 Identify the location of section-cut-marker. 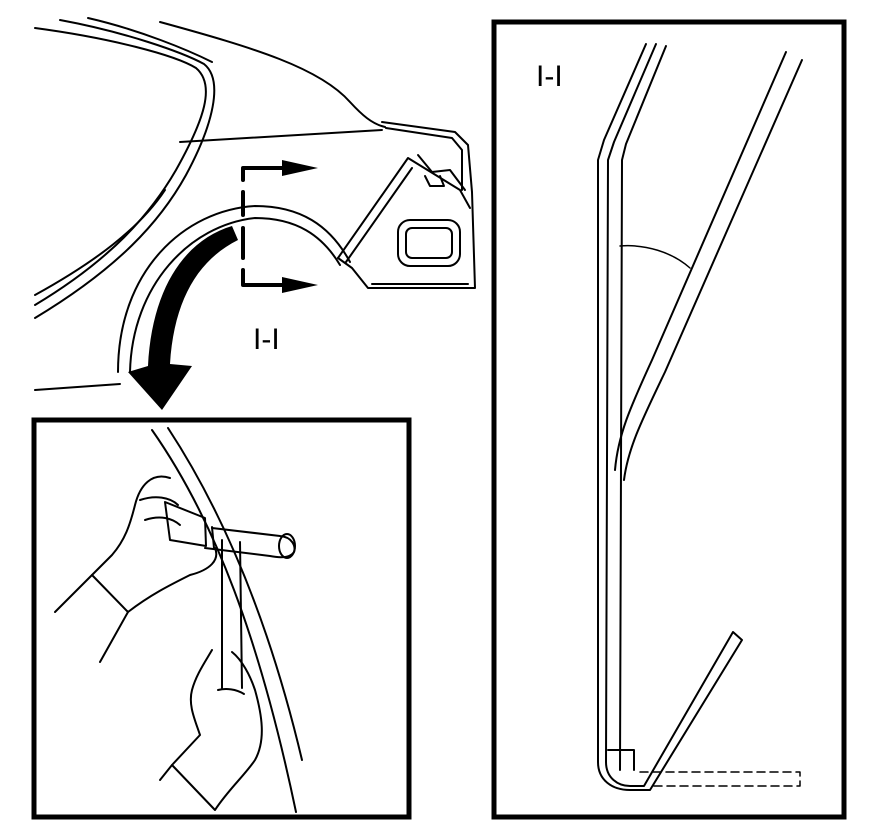
(279, 226).